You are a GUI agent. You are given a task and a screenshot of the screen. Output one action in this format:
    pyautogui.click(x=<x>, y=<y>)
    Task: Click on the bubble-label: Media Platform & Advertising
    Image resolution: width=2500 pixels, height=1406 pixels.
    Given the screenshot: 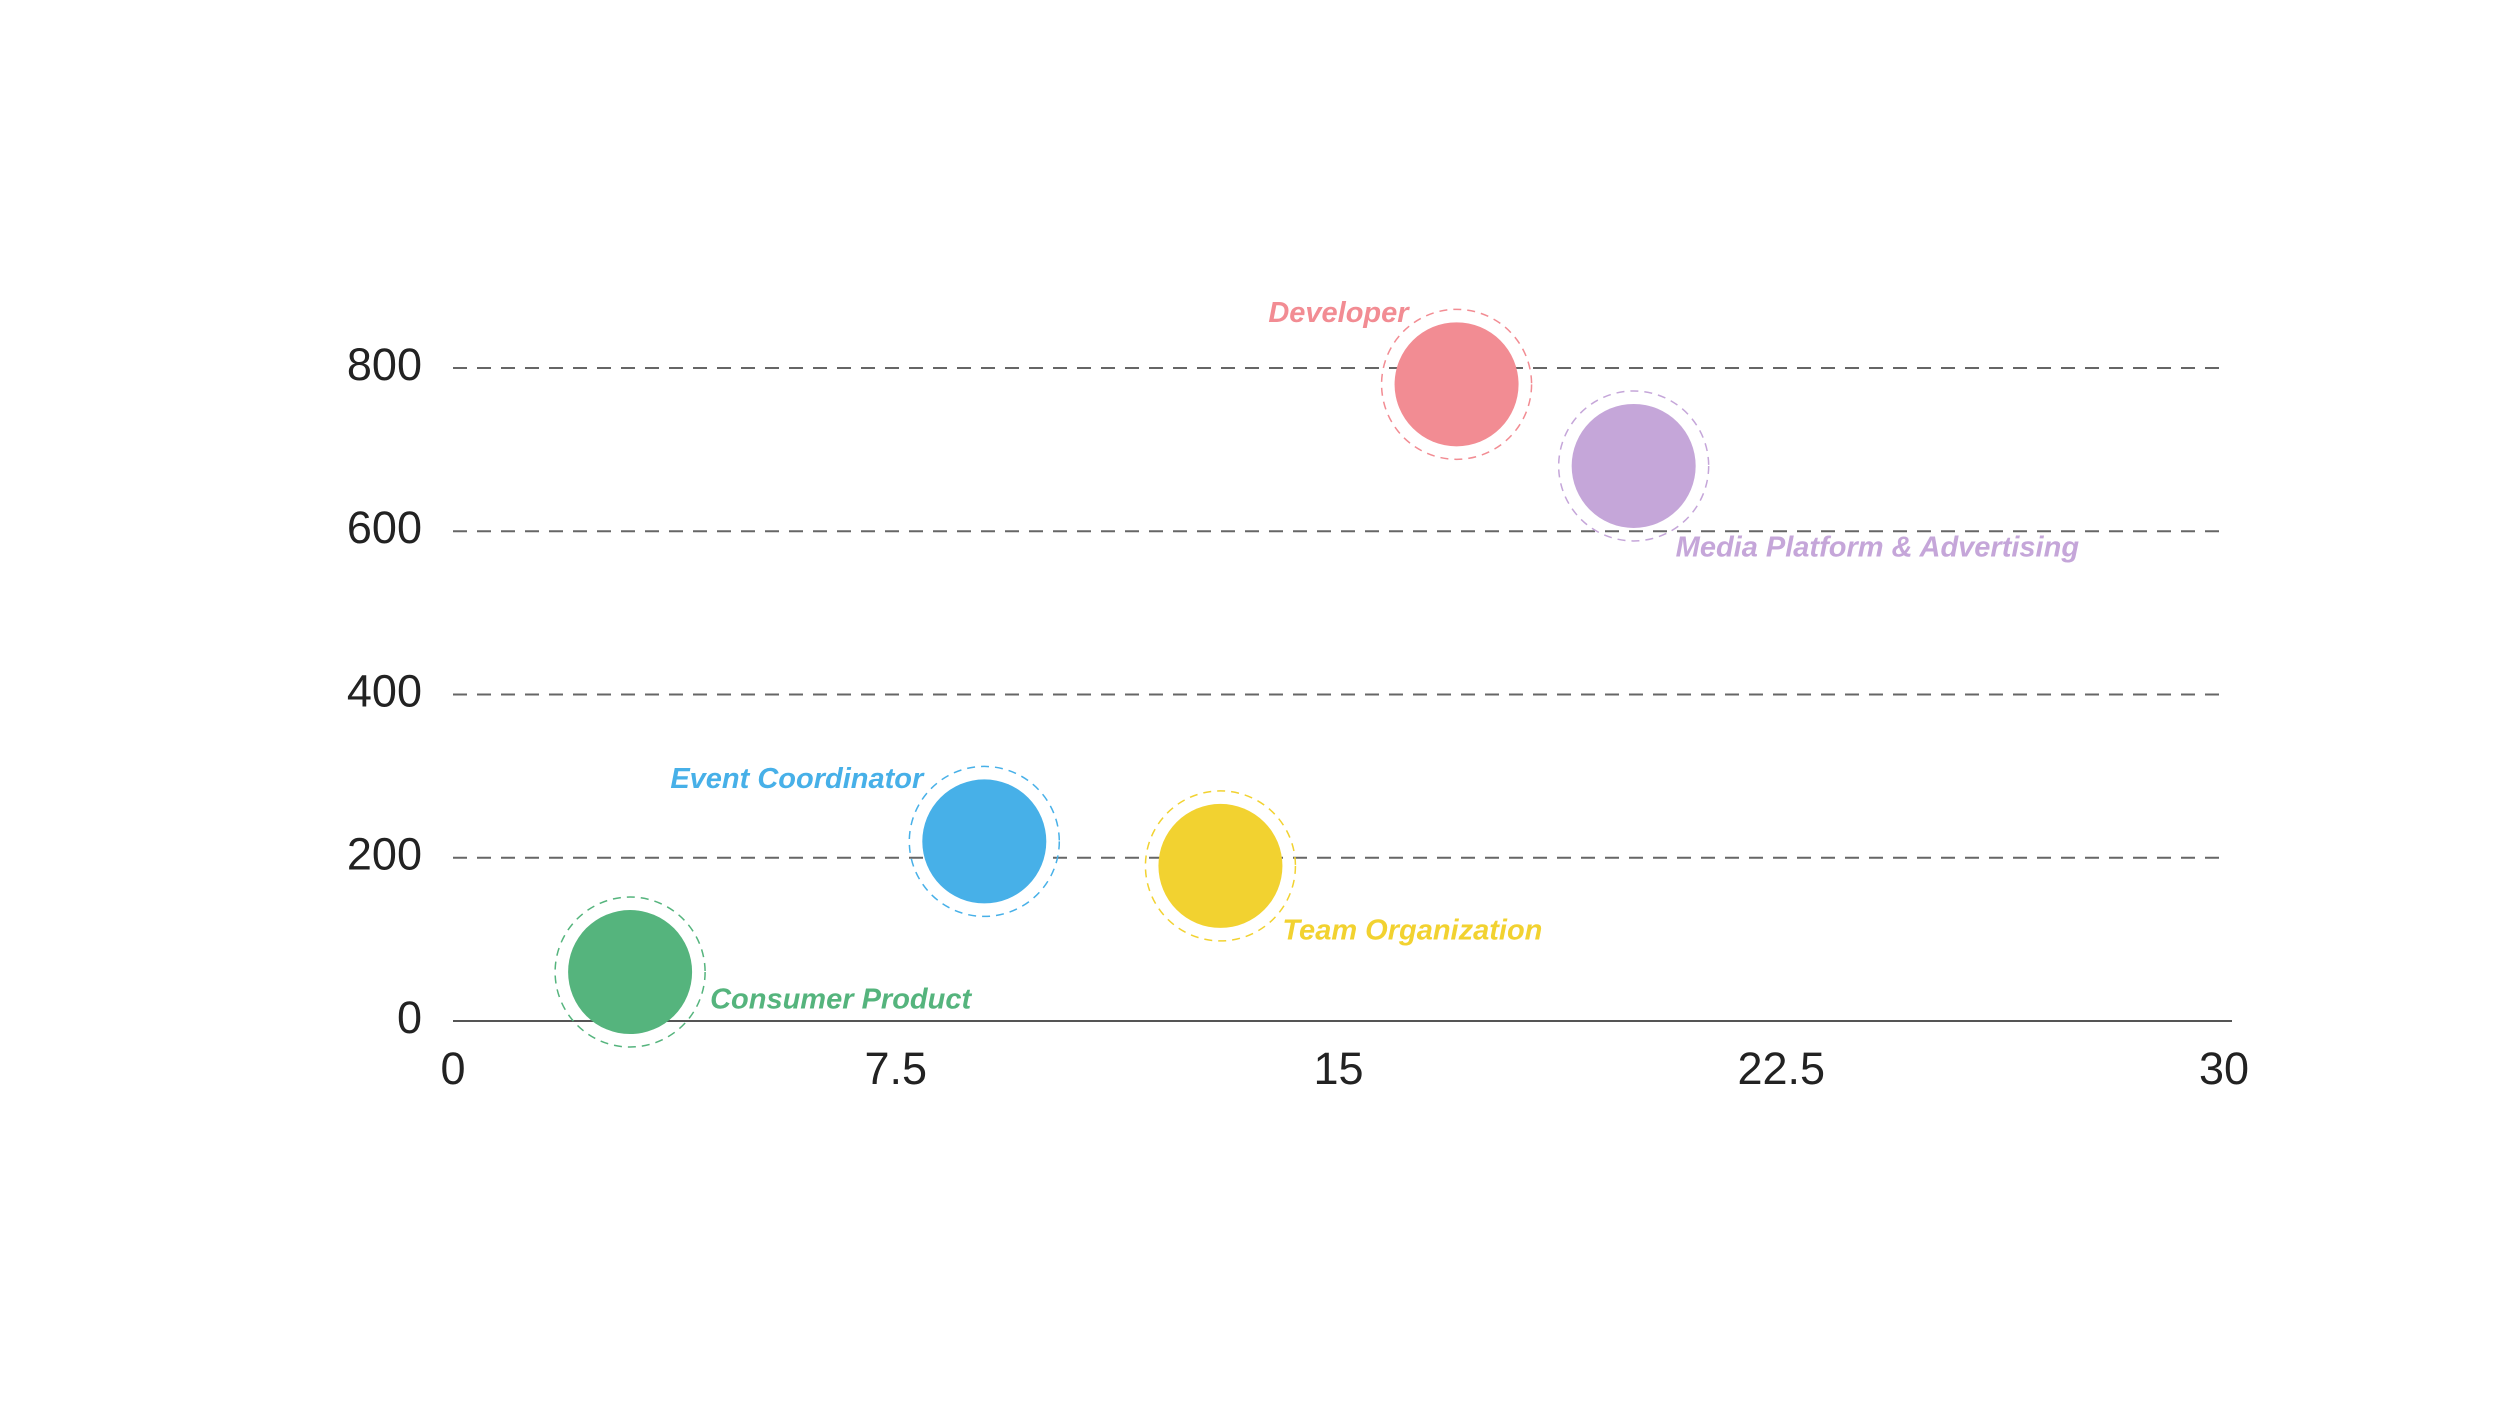 What is the action you would take?
    pyautogui.click(x=1878, y=548)
    